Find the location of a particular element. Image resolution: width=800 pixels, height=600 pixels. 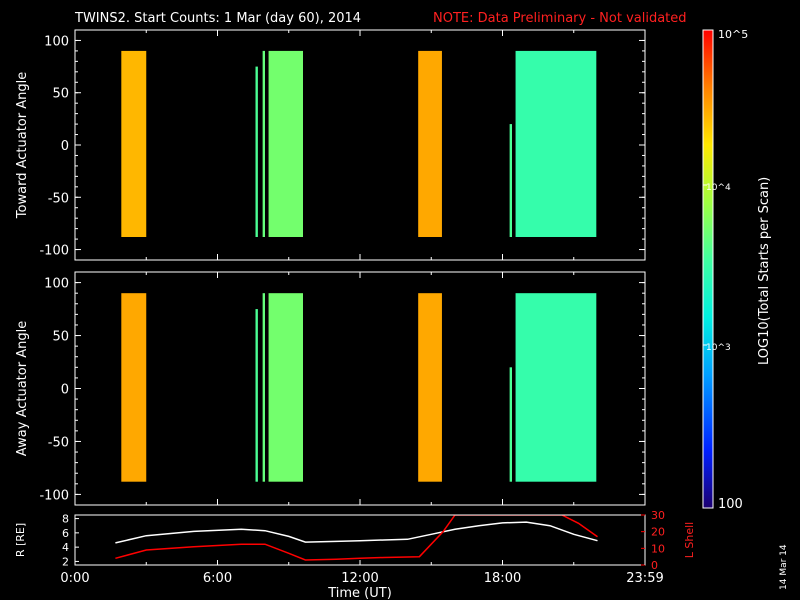

lshell-line is located at coordinates (356, 538).